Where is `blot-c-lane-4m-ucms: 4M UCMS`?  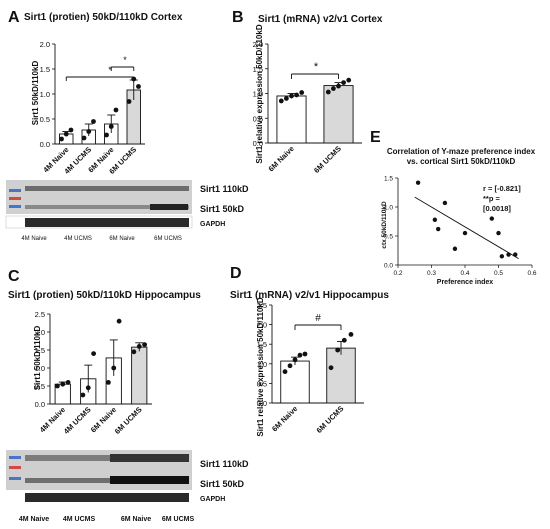
blot-c-lane-4m-ucms: 4M UCMS is located at coordinates (79, 519).